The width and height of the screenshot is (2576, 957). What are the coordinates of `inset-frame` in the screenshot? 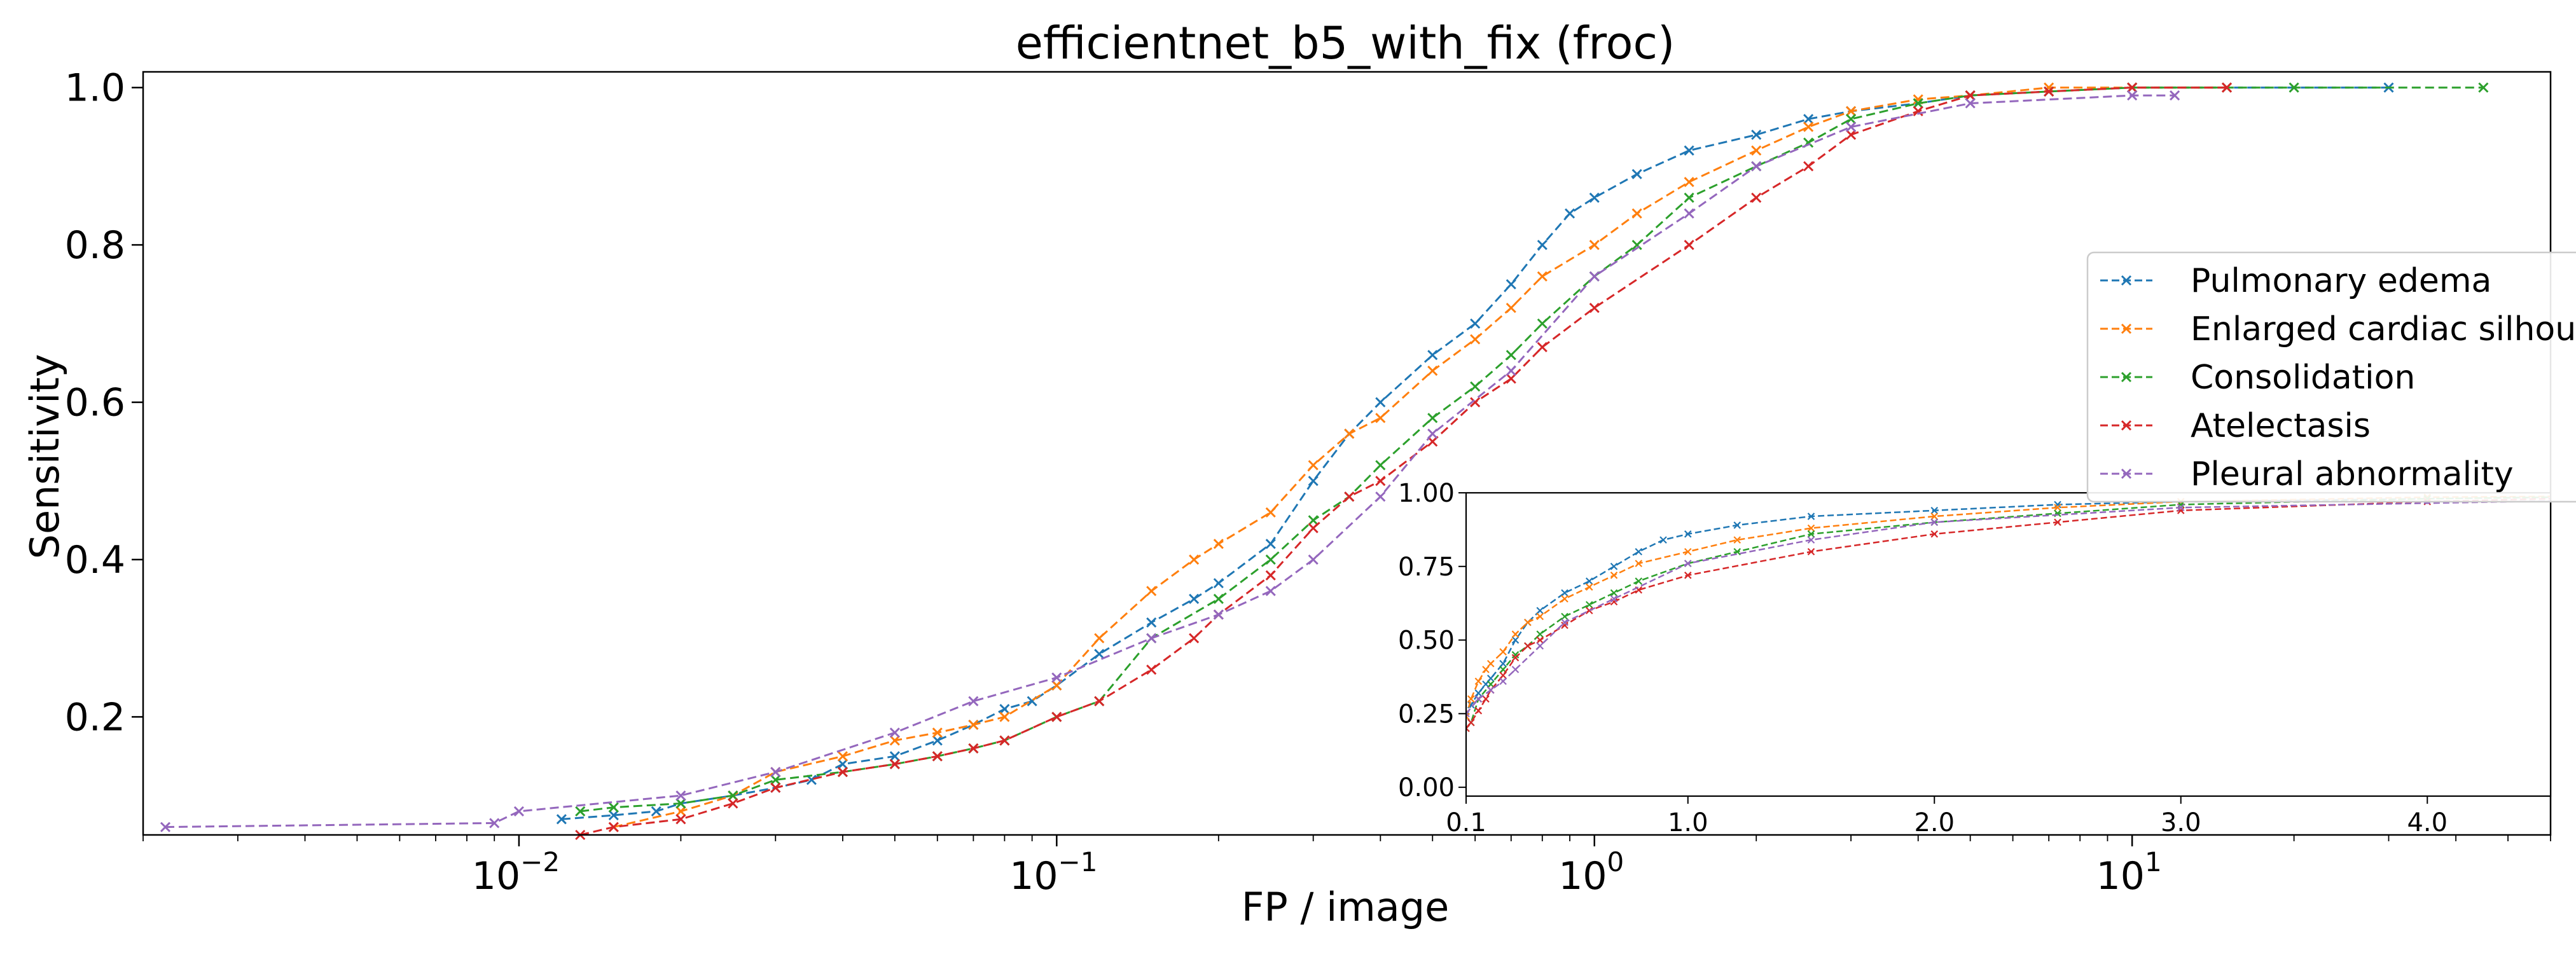 It's located at (2008, 645).